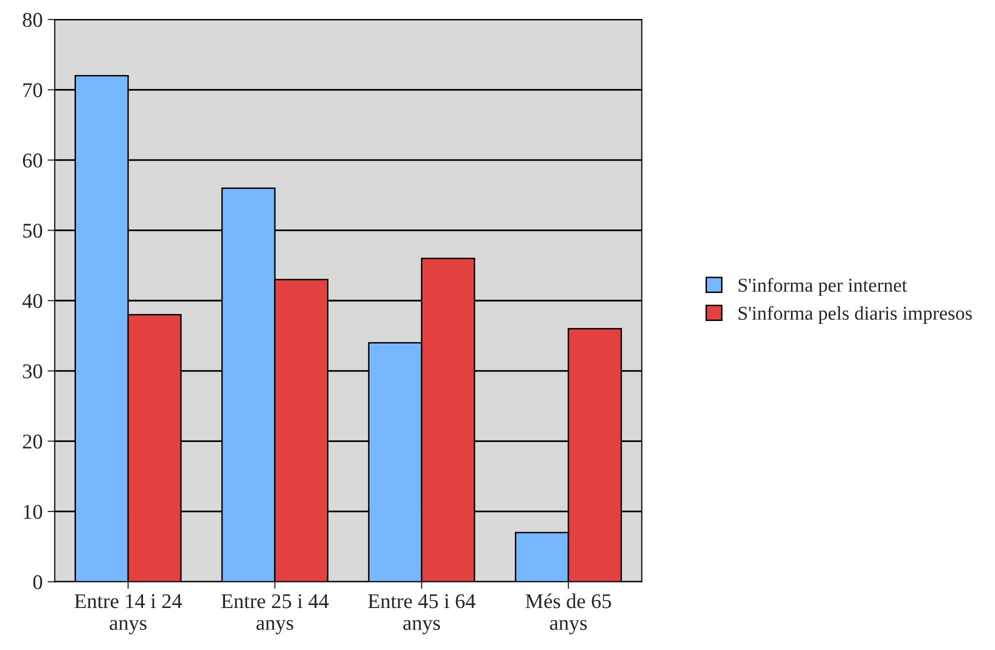 The height and width of the screenshot is (650, 995). Describe the element at coordinates (32, 19) in the screenshot. I see `y-tick-label: 80` at that location.